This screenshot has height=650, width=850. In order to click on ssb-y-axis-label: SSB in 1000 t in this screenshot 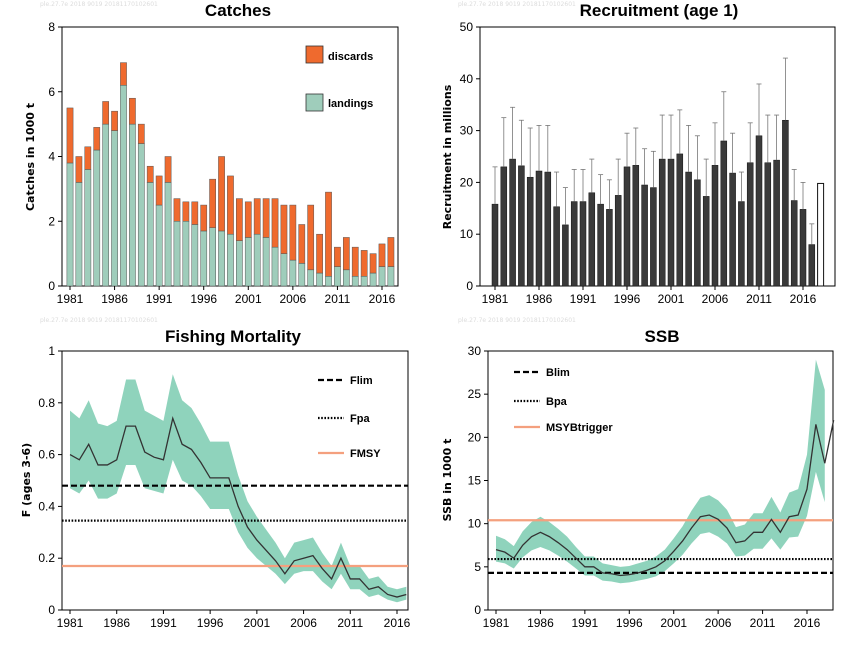, I will do `click(447, 480)`.